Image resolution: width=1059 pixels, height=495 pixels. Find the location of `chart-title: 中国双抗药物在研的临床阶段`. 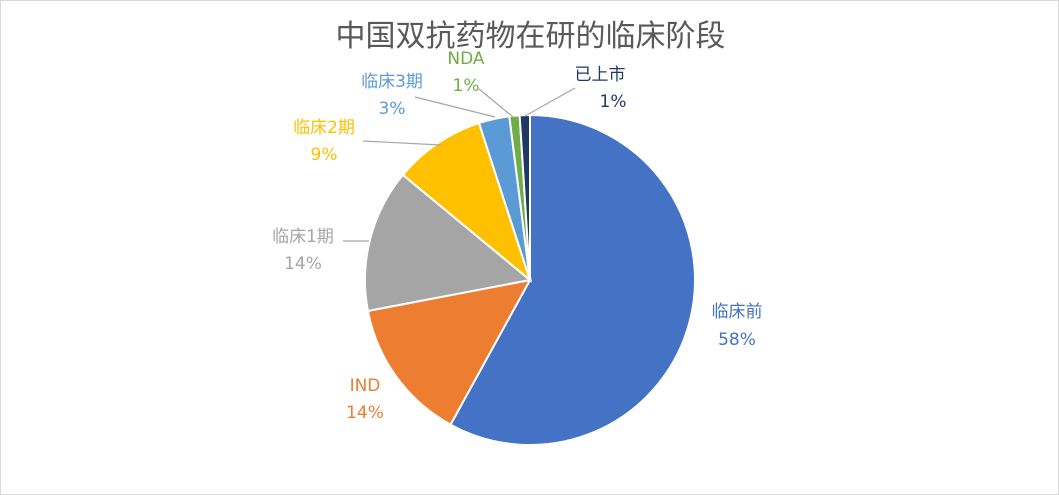

chart-title: 中国双抗药物在研的临床阶段 is located at coordinates (530, 36).